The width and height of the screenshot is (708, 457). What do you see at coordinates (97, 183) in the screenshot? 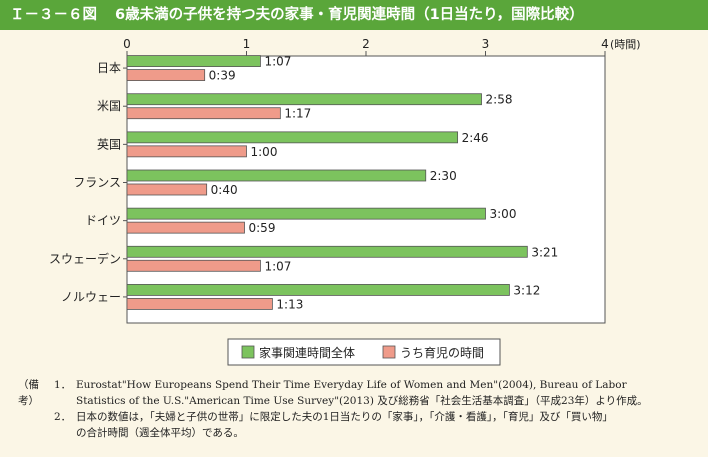
I see `category-label: フランス` at bounding box center [97, 183].